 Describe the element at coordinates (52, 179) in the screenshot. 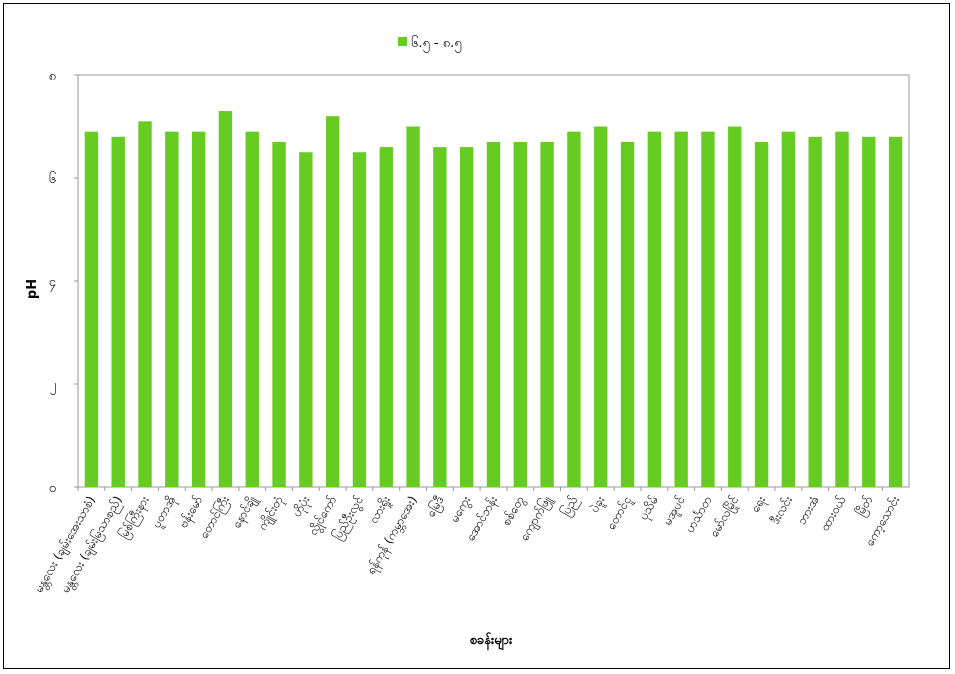

I see `y-tick-label: ၆` at that location.